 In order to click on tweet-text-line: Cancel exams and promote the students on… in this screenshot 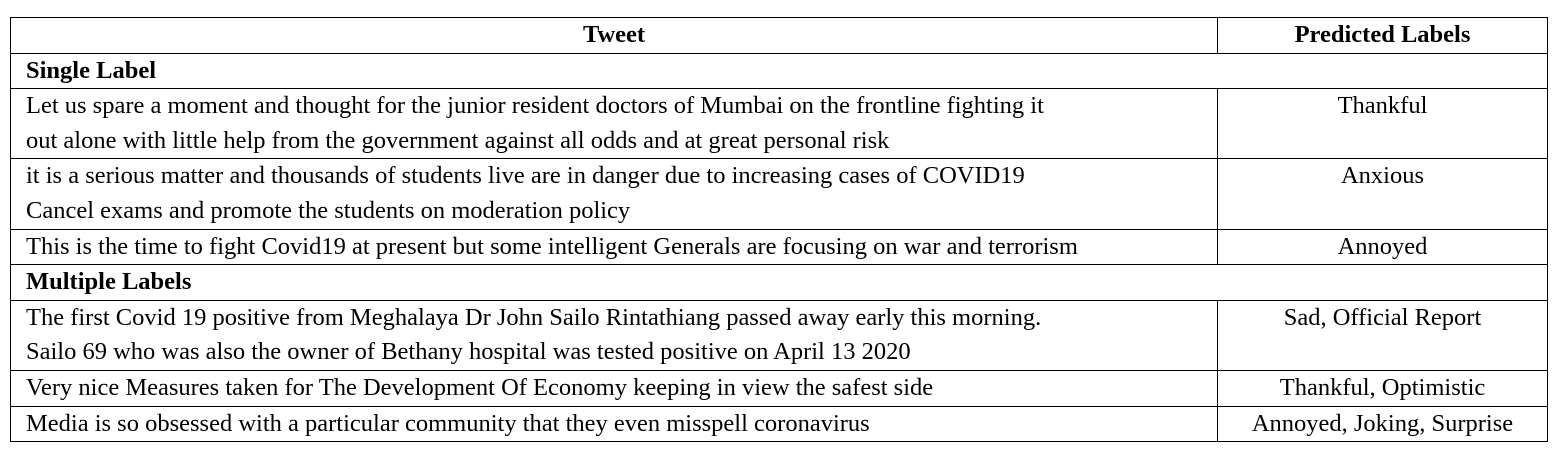, I will do `click(328, 210)`.